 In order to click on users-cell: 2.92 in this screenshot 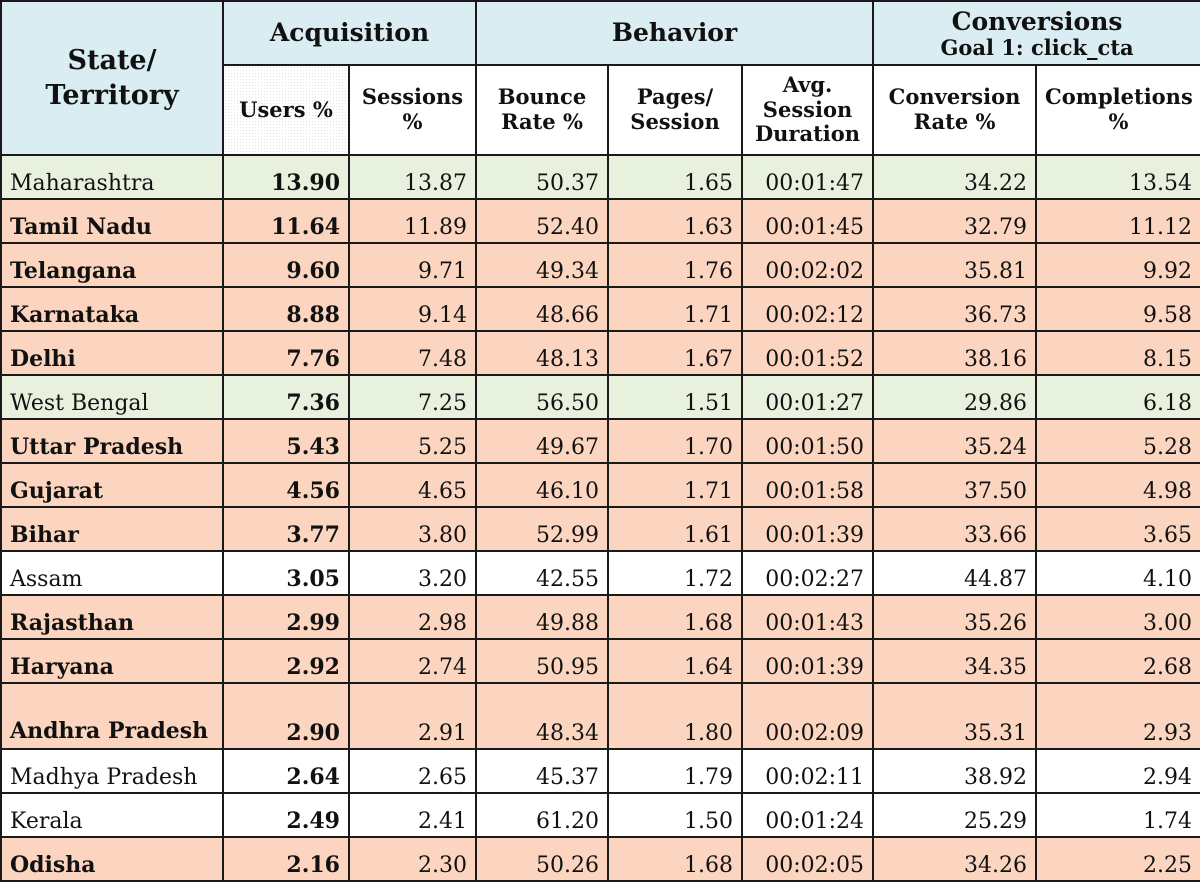, I will do `click(286, 661)`.